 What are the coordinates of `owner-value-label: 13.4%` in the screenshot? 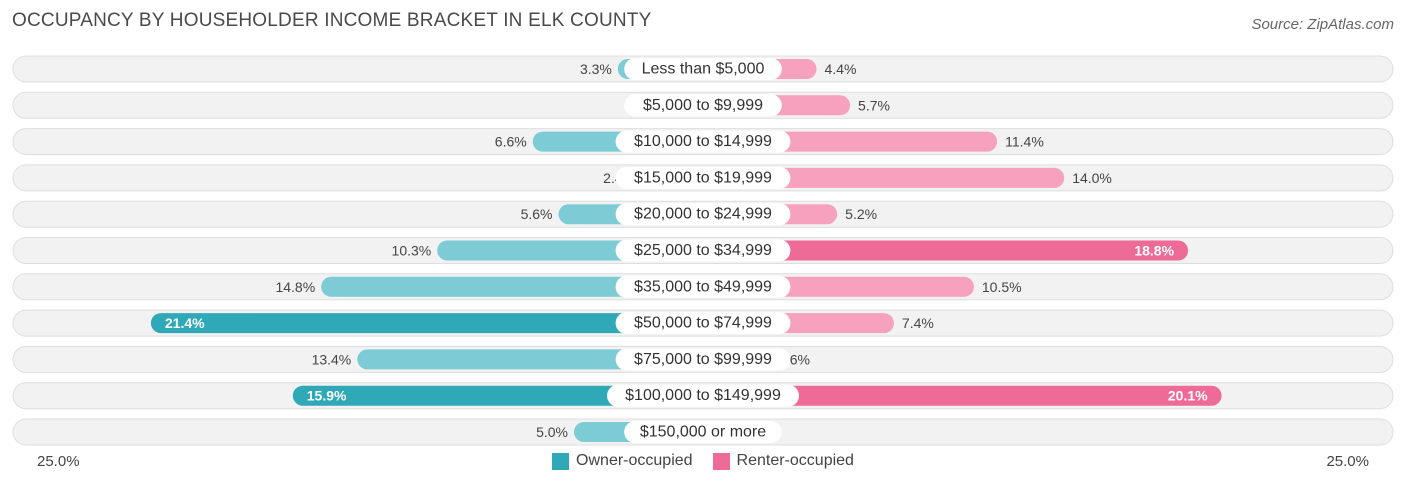 It's located at (332, 359).